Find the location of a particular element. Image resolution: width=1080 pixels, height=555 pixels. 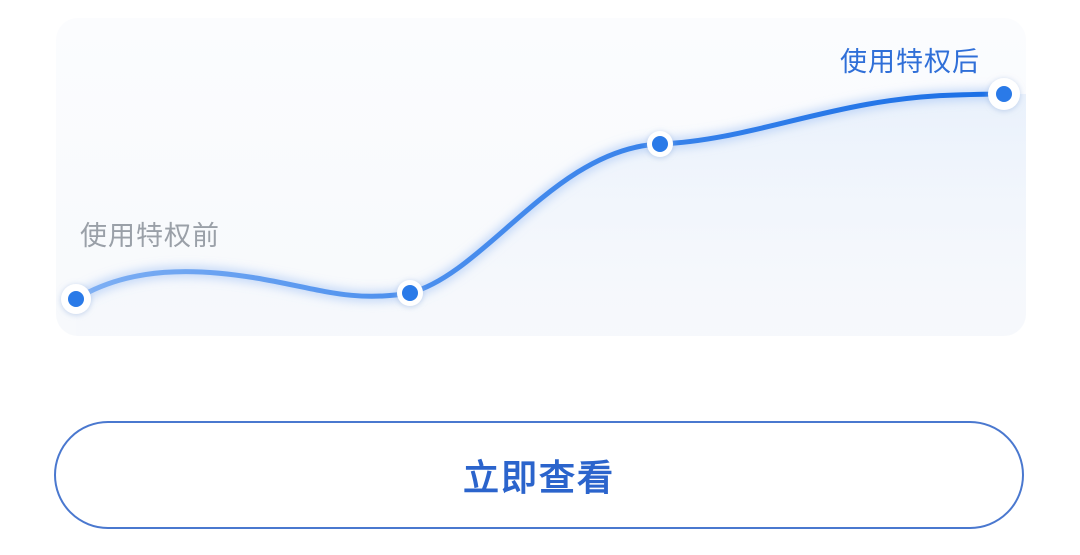

label-after-privilege: 使用特权后 is located at coordinates (910, 62).